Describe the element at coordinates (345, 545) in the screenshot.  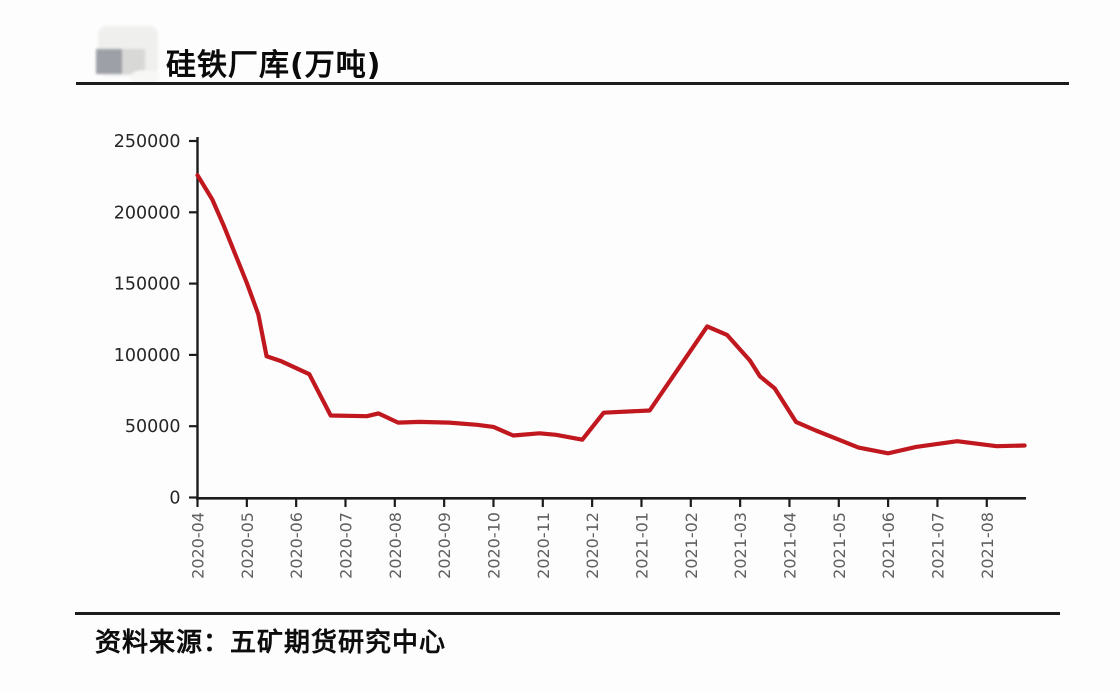
I see `x-tick-label: 2020-07` at that location.